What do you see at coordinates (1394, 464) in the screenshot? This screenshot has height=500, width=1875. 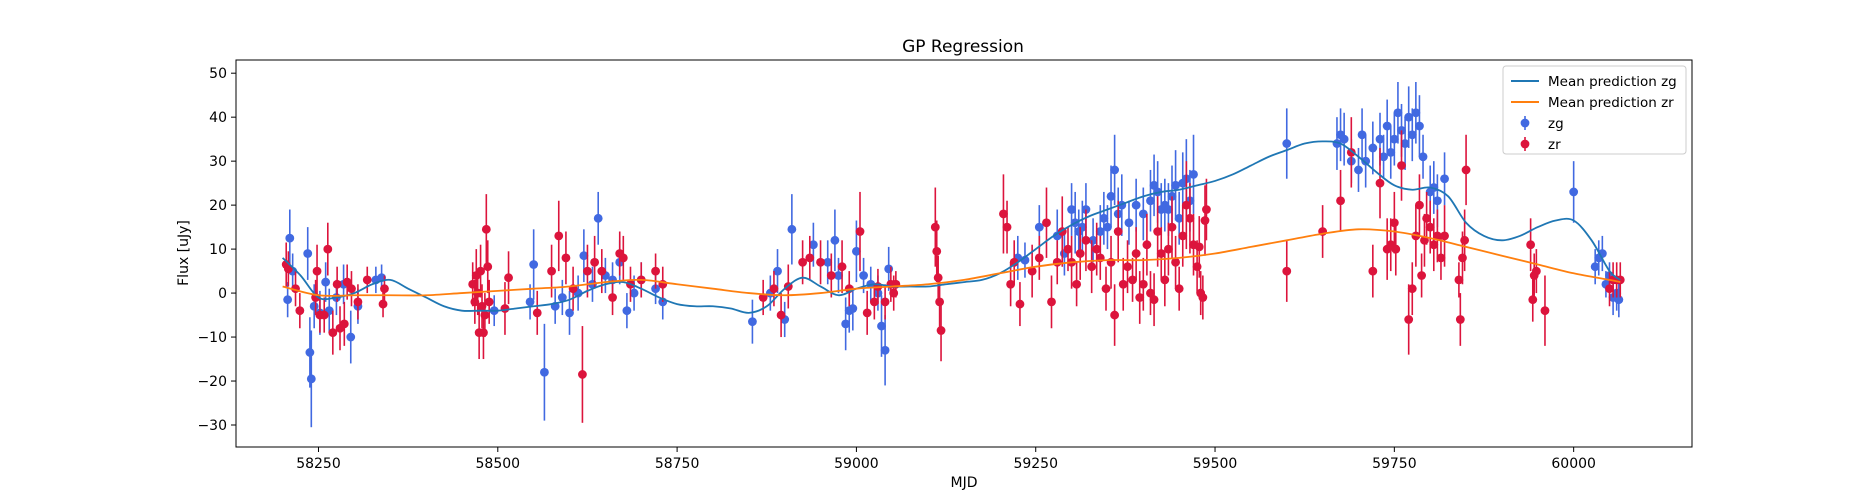 I see `x-tick-label: 59750` at bounding box center [1394, 464].